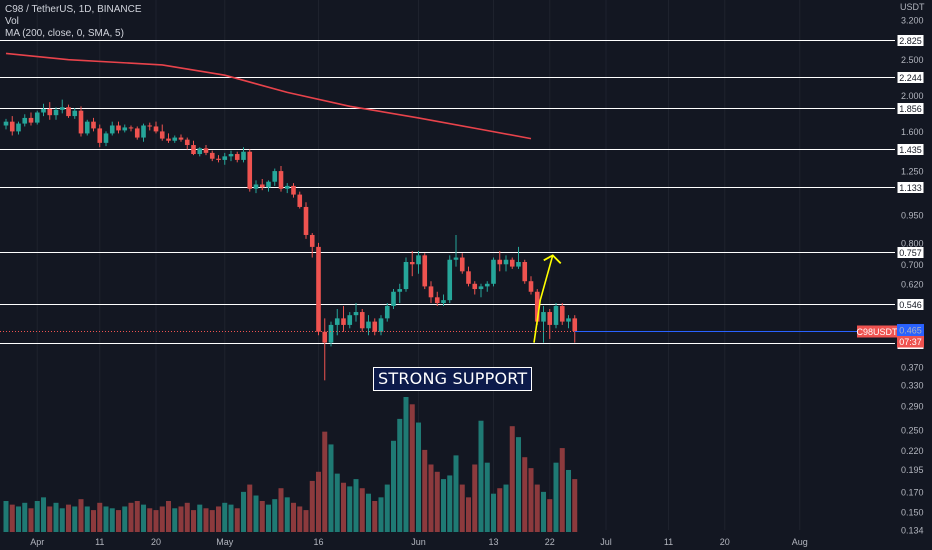 This screenshot has width=932, height=550. Describe the element at coordinates (912, 367) in the screenshot. I see `y-tick-label: 0.370` at that location.